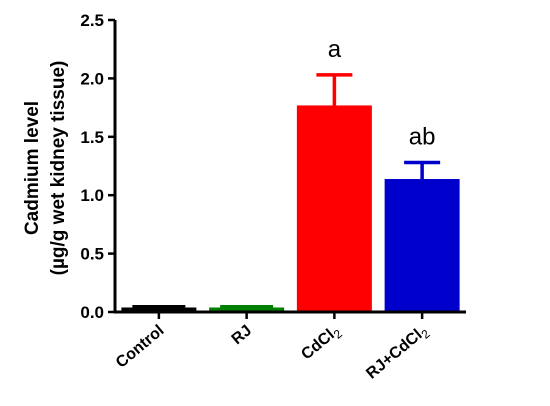 Image resolution: width=550 pixels, height=406 pixels. Describe the element at coordinates (32, 168) in the screenshot. I see `y-axis-label-line1: Cadmium level` at that location.